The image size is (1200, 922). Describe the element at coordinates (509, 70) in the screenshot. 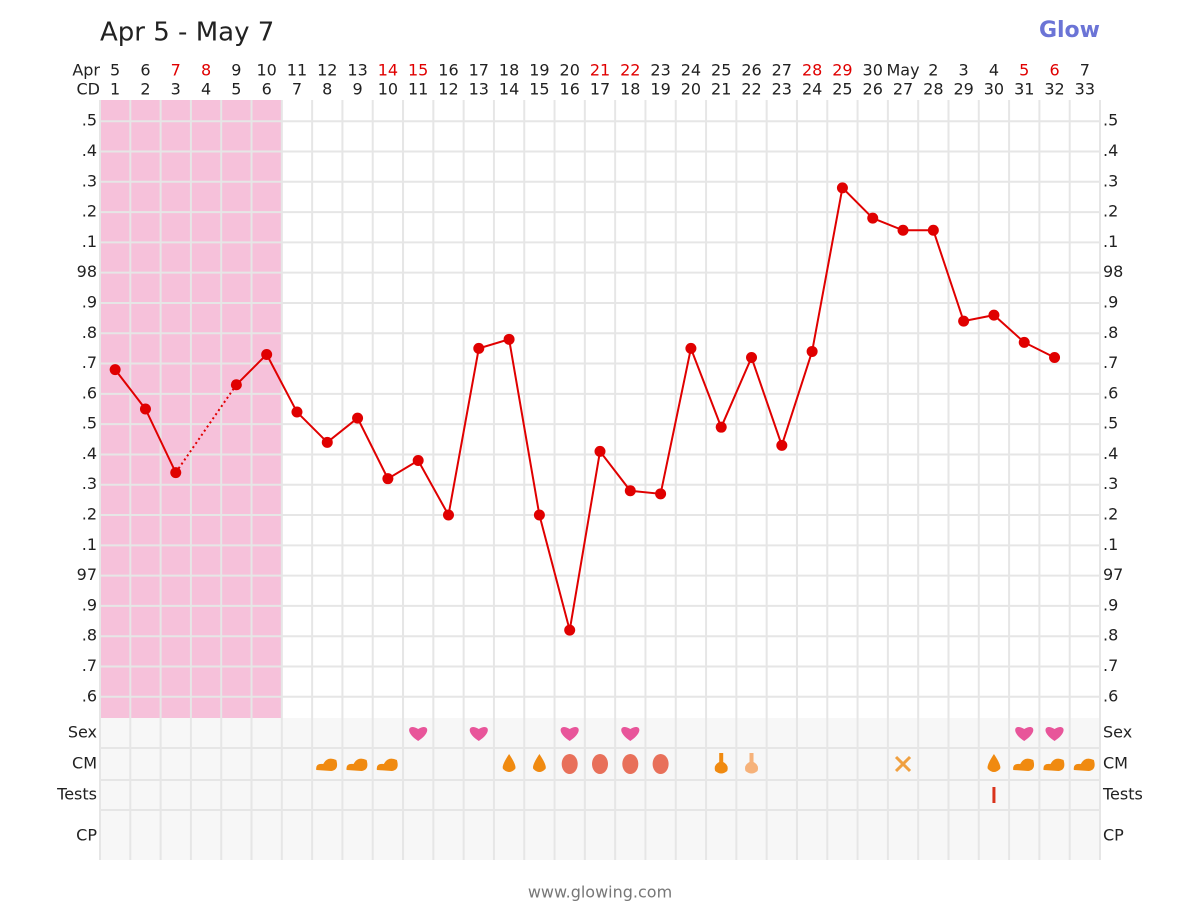

I see `date-label: 18` at that location.